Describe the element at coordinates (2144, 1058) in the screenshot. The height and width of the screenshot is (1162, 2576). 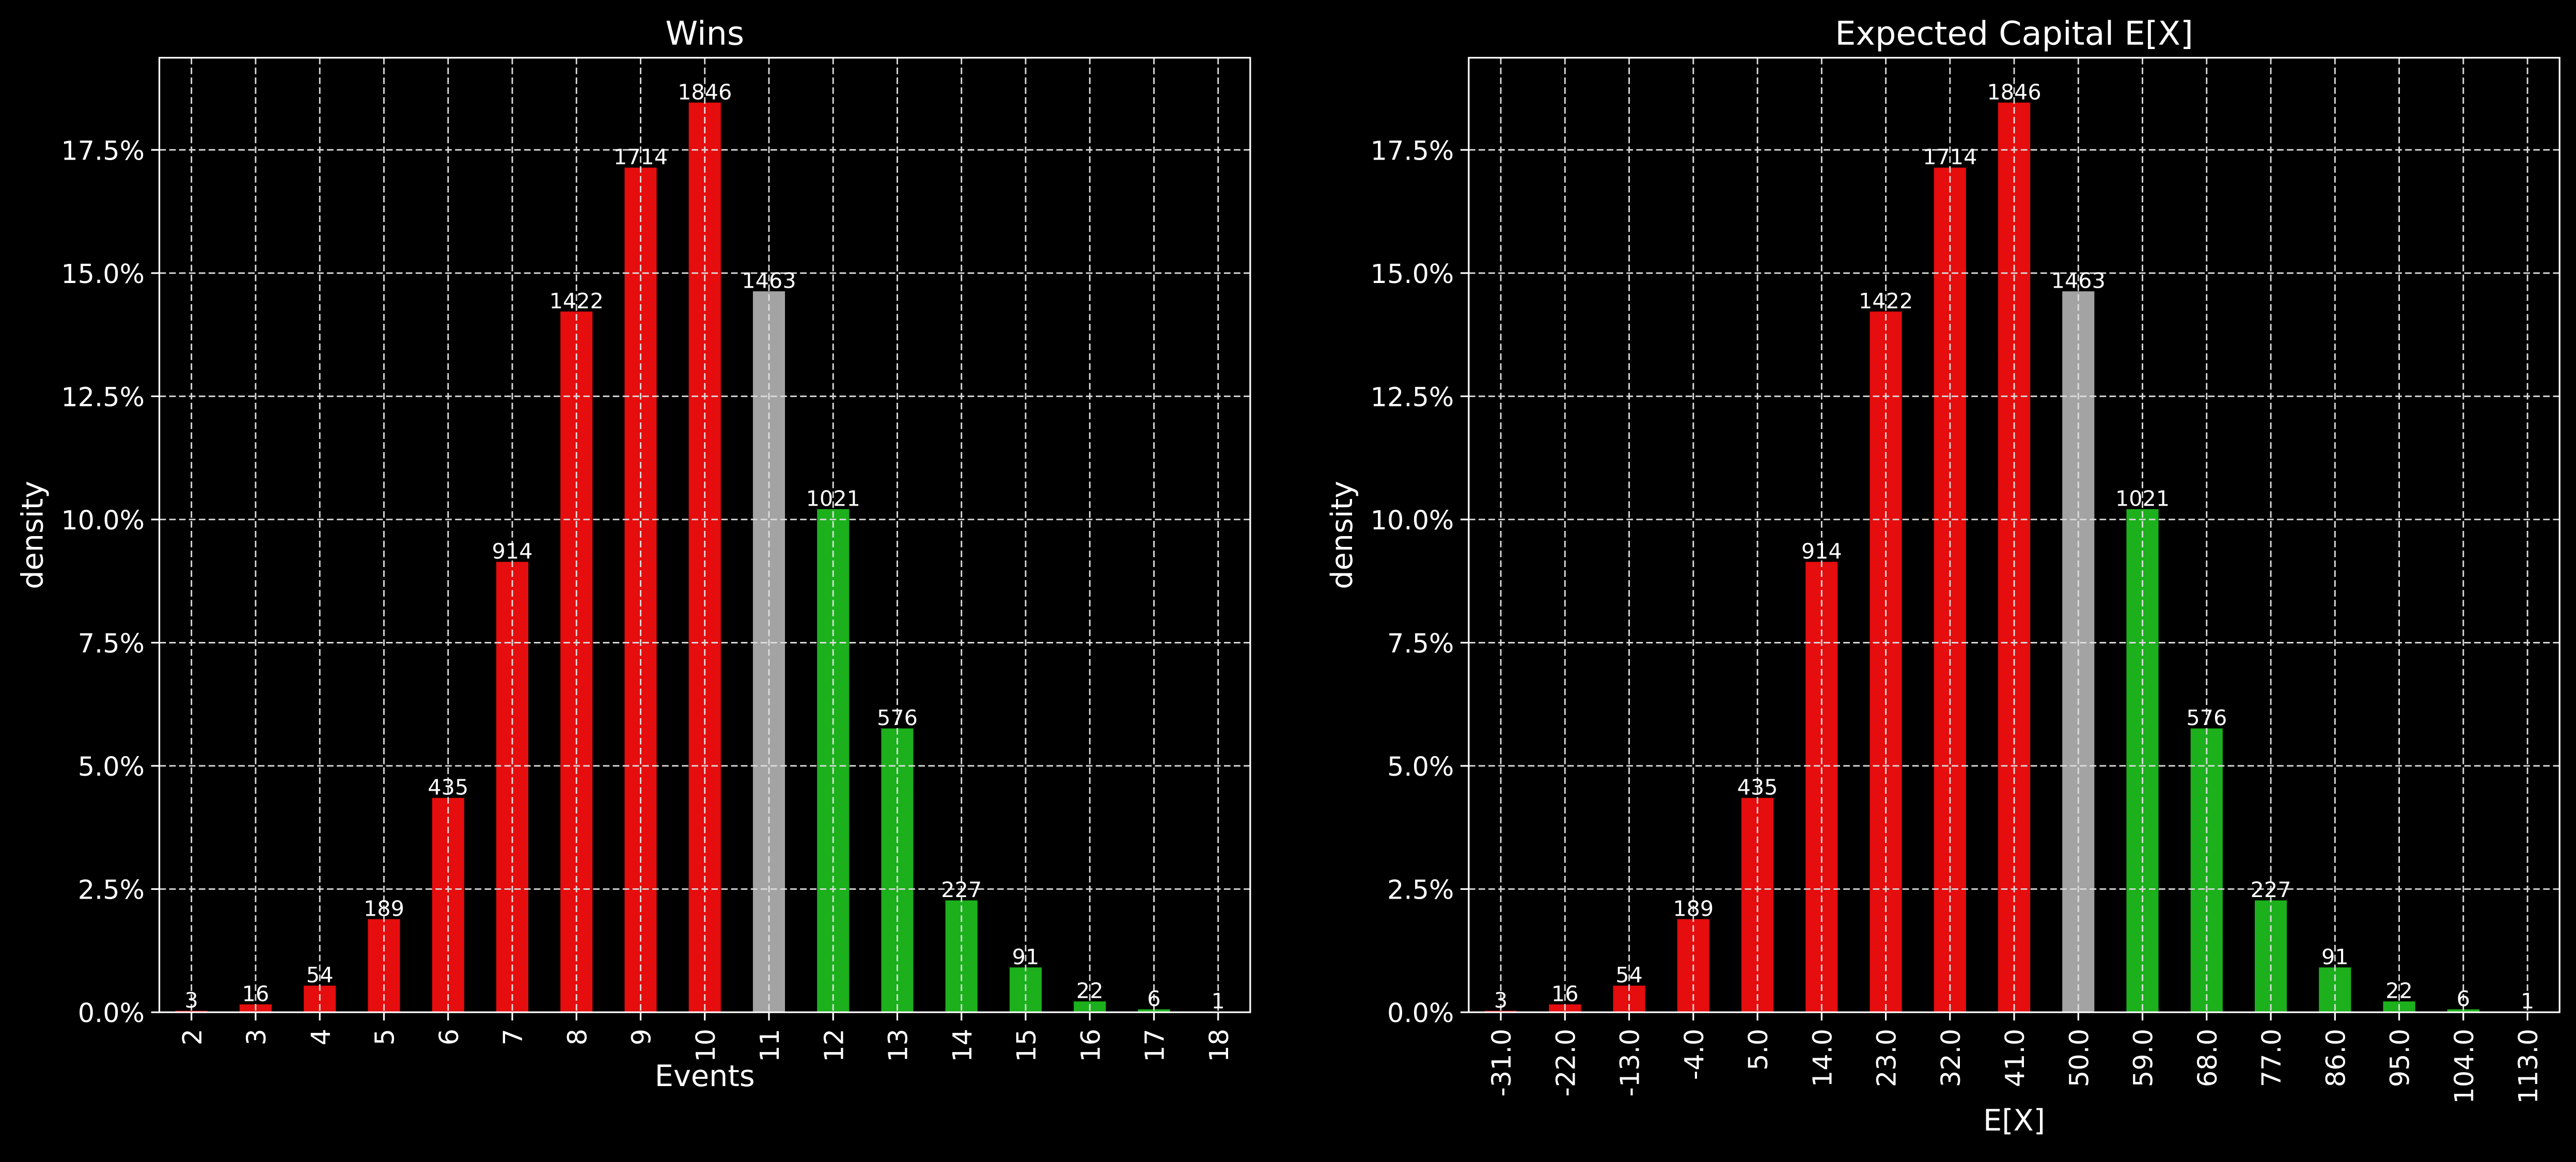
I see `x-tick-label: 59.0` at that location.